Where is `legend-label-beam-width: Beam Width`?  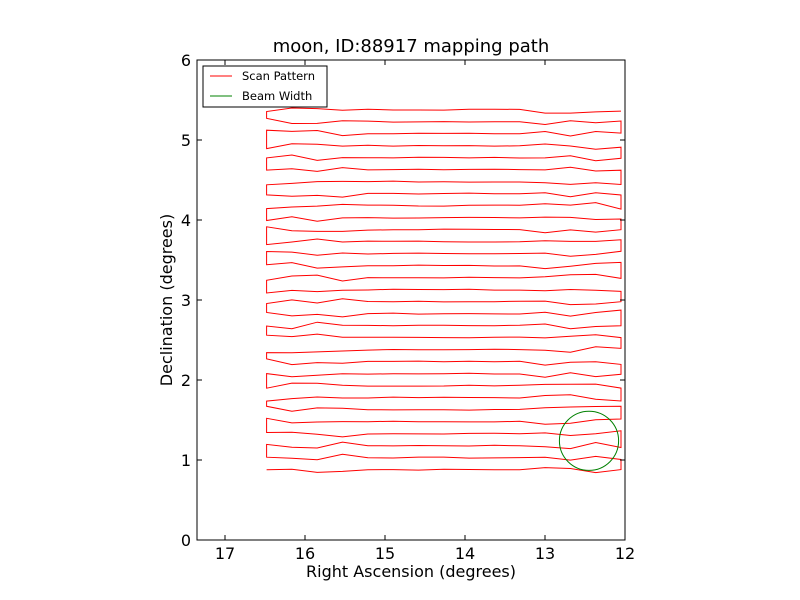
legend-label-beam-width: Beam Width is located at coordinates (277, 96).